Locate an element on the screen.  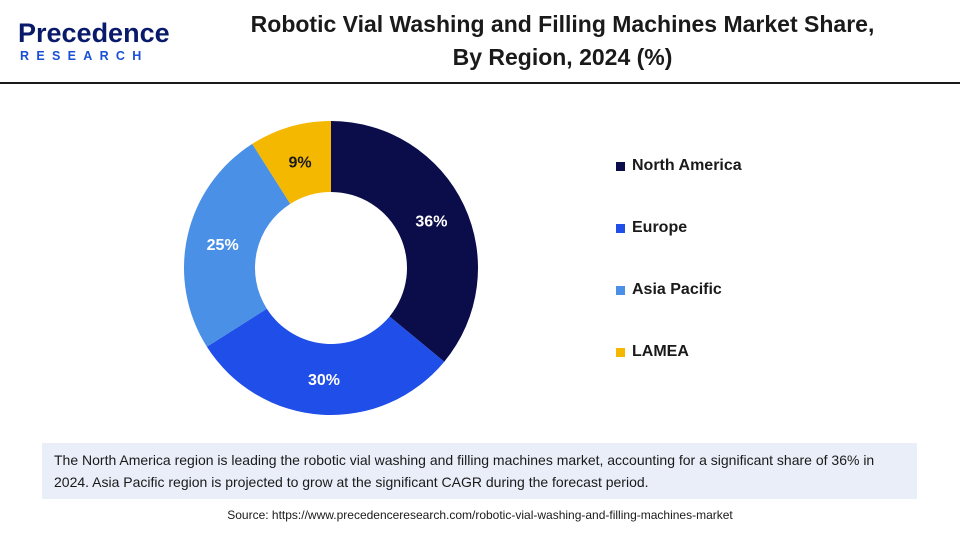
slice-label-asia-pacific: 25% is located at coordinates (223, 245).